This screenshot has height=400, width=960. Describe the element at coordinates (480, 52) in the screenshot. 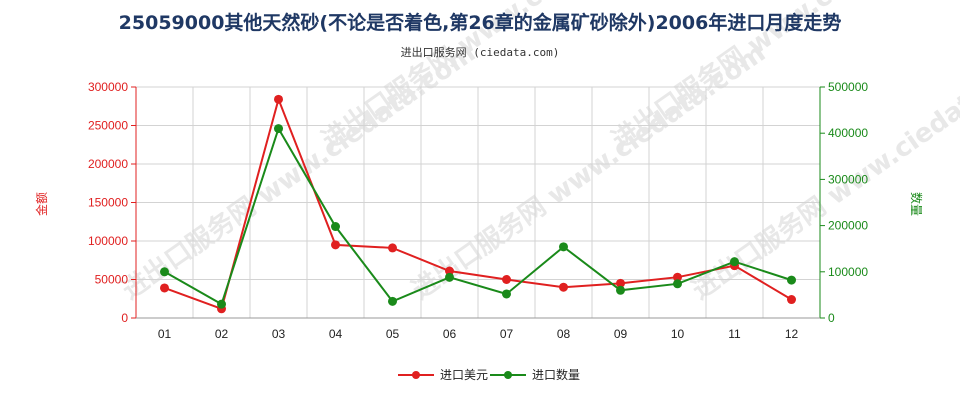

I see `chart-subtitle: 进出口服务网 (ciedata.com)` at that location.